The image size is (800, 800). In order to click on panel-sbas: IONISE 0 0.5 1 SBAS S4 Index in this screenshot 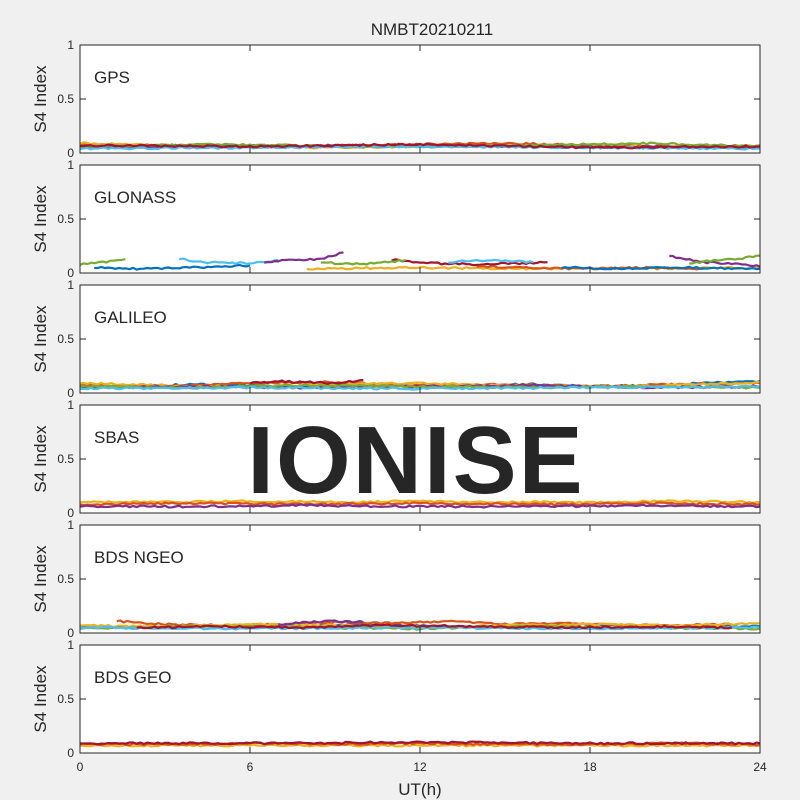, I will do `click(396, 459)`.